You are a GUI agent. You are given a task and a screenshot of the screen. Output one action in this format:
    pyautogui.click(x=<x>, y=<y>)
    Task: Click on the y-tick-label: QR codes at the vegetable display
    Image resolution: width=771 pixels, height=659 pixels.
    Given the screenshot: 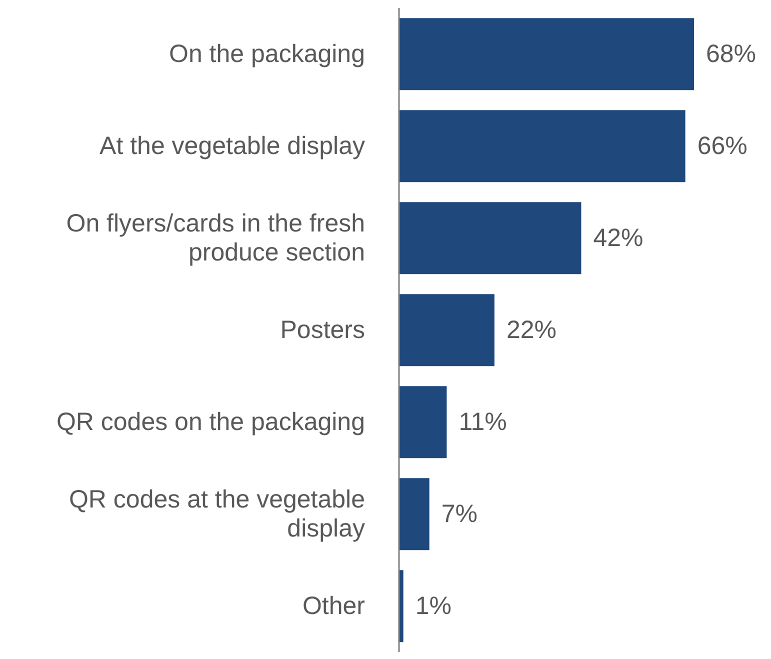 What is the action you would take?
    pyautogui.click(x=217, y=514)
    